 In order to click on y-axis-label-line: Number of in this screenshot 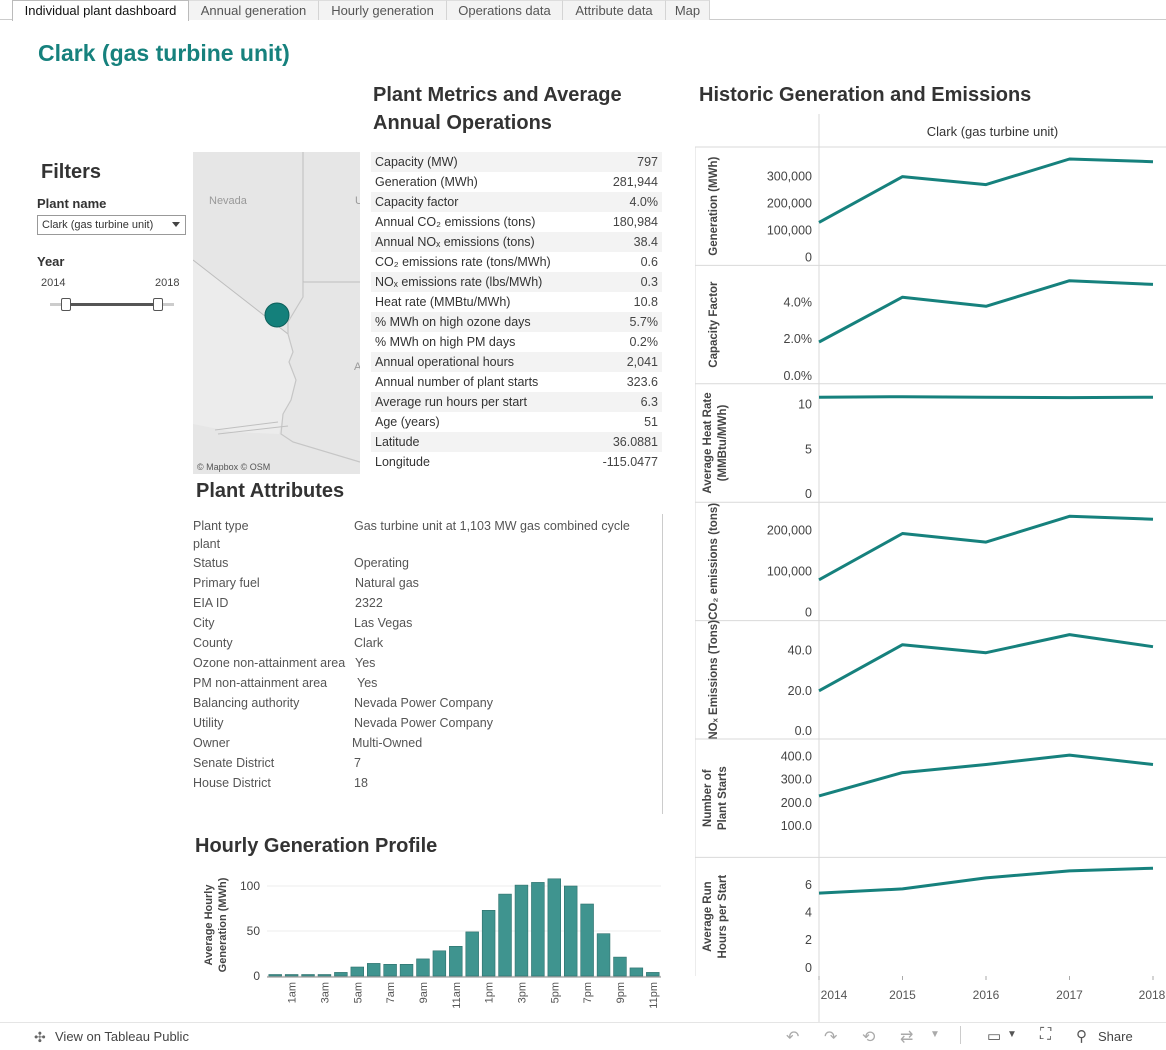, I will do `click(708, 798)`.